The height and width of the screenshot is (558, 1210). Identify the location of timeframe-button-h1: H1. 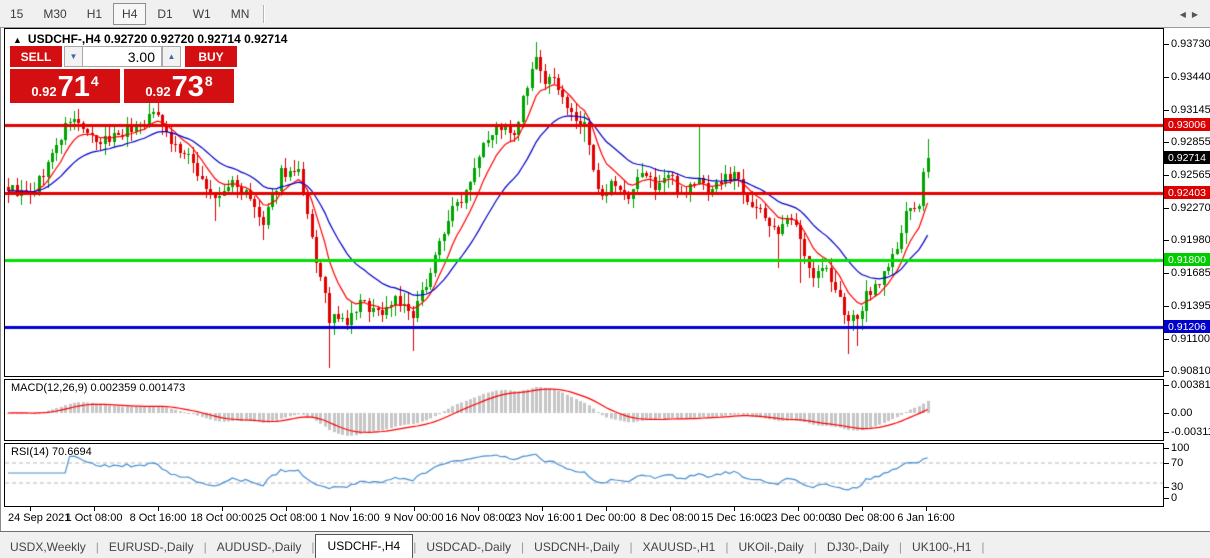
(94, 13).